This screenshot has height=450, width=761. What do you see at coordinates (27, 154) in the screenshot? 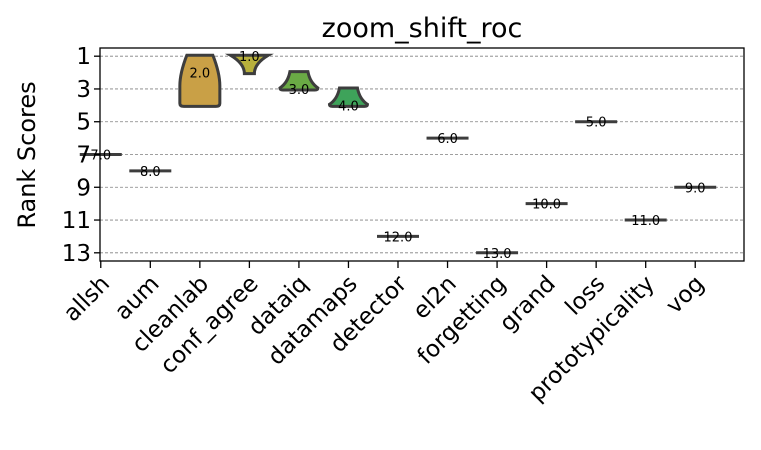
I see `y-axis-label: Rank Scores` at bounding box center [27, 154].